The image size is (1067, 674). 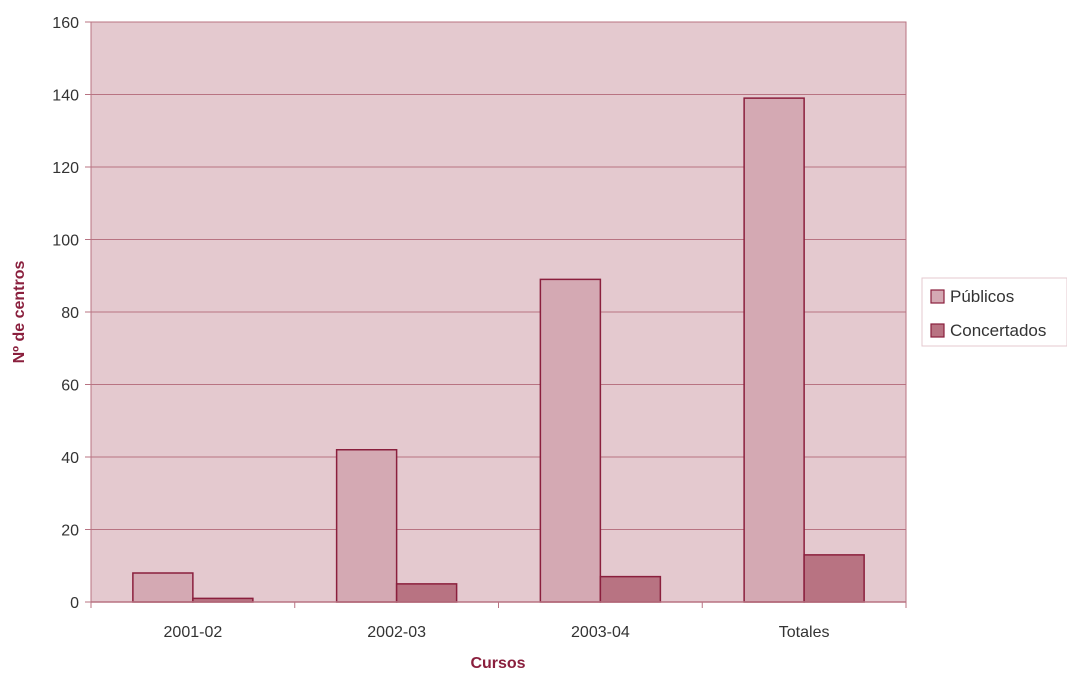 I want to click on y-axis-ticks: 0 20 40 60 80 100 120 140 160, so click(x=71, y=313).